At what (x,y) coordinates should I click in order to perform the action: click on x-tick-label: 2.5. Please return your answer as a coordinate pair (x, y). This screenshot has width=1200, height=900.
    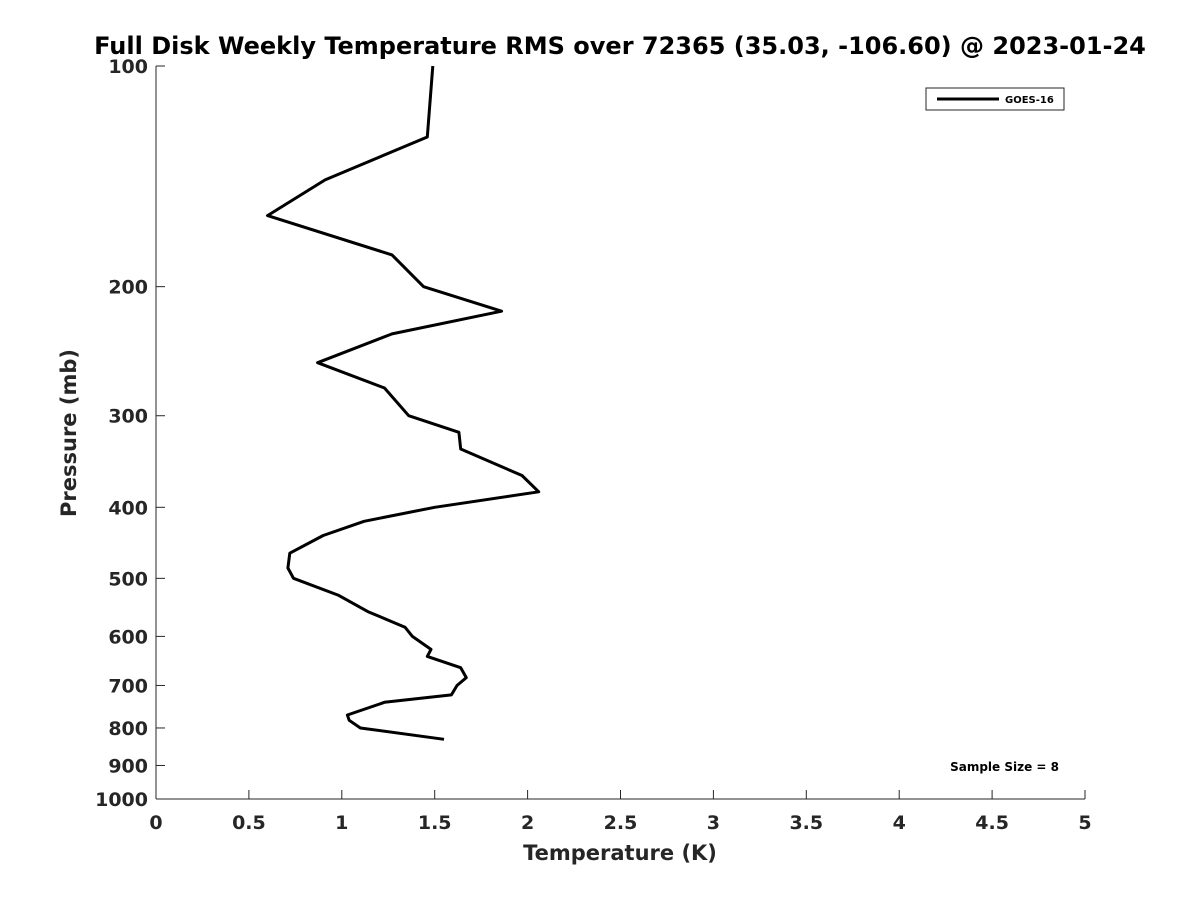
    Looking at the image, I should click on (621, 823).